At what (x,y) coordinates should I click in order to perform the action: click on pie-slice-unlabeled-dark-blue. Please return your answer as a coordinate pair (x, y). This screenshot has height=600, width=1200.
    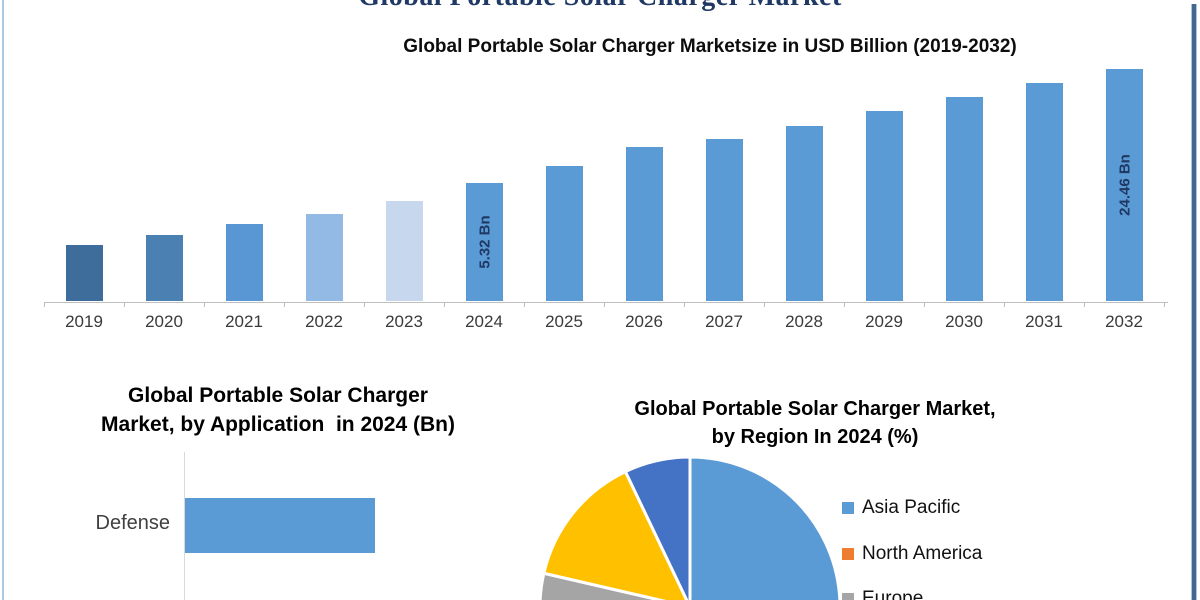
    Looking at the image, I should click on (657, 527).